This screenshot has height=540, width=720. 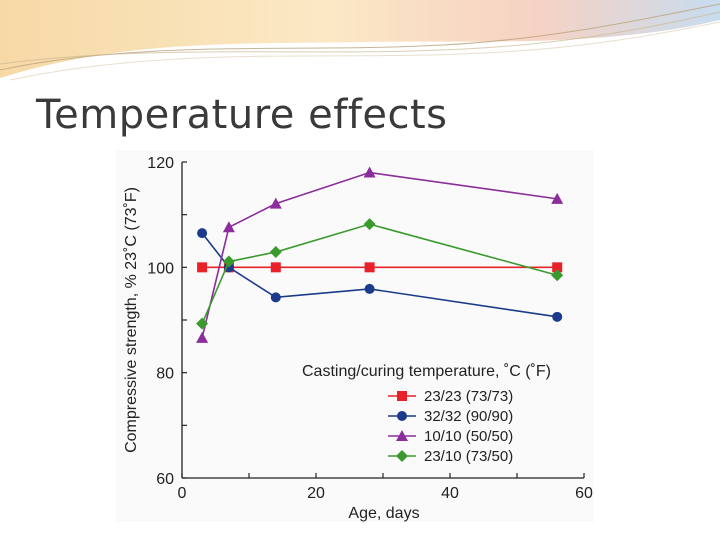 I want to click on y-tick-label: 80, so click(x=165, y=374).